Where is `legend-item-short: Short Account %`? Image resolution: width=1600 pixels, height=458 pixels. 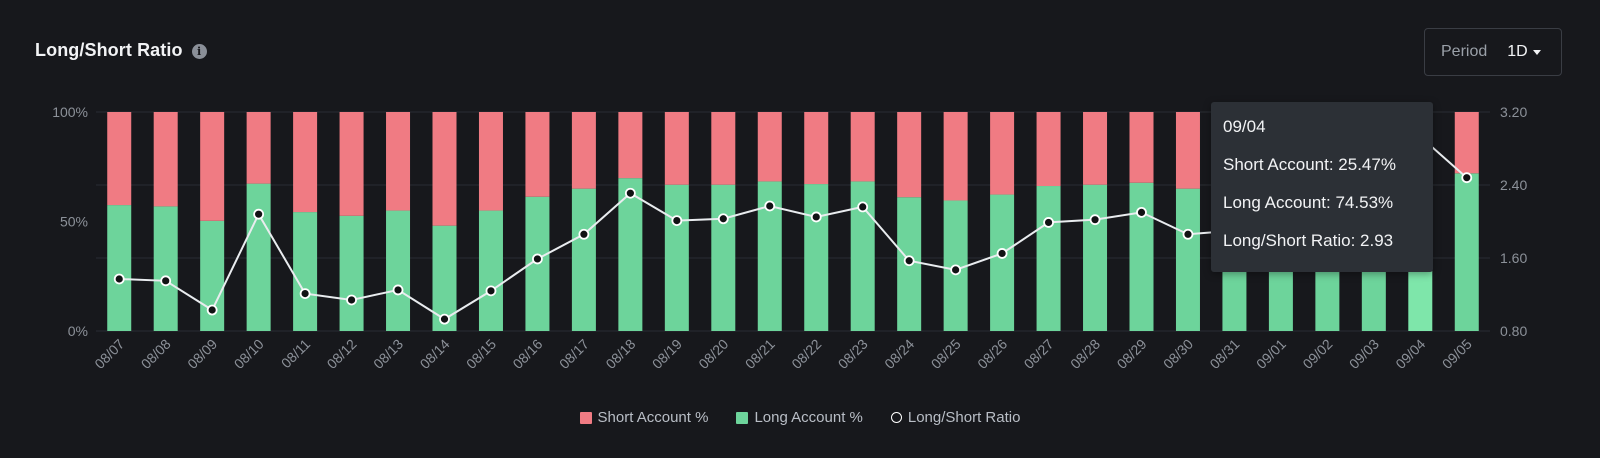 legend-item-short: Short Account % is located at coordinates (643, 417).